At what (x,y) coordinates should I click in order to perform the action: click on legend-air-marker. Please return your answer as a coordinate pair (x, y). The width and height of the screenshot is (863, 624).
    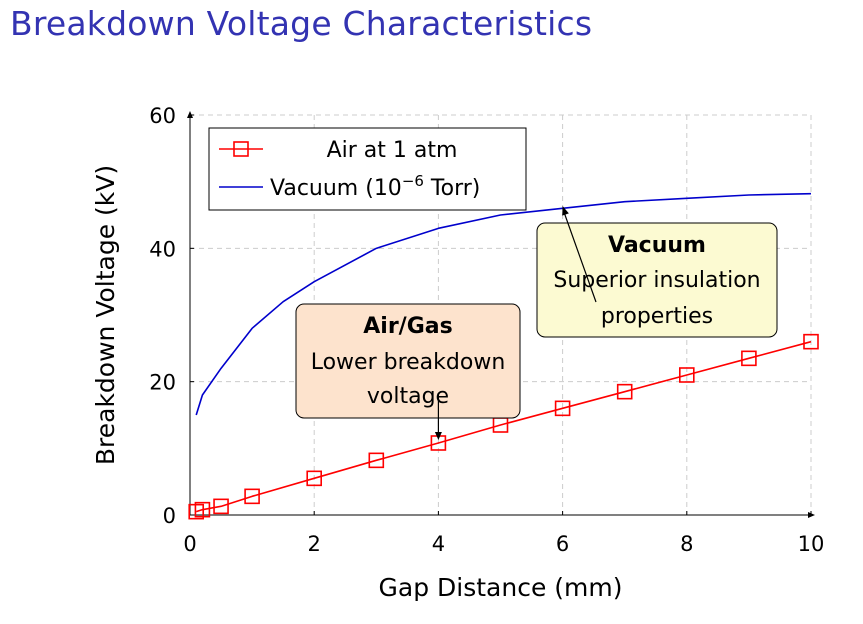
    Looking at the image, I should click on (241, 149).